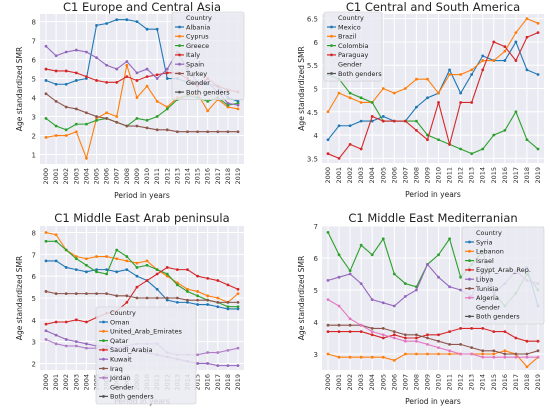 The height and width of the screenshot is (412, 550). What do you see at coordinates (120, 378) in the screenshot?
I see `legend-entry: Jordan` at bounding box center [120, 378].